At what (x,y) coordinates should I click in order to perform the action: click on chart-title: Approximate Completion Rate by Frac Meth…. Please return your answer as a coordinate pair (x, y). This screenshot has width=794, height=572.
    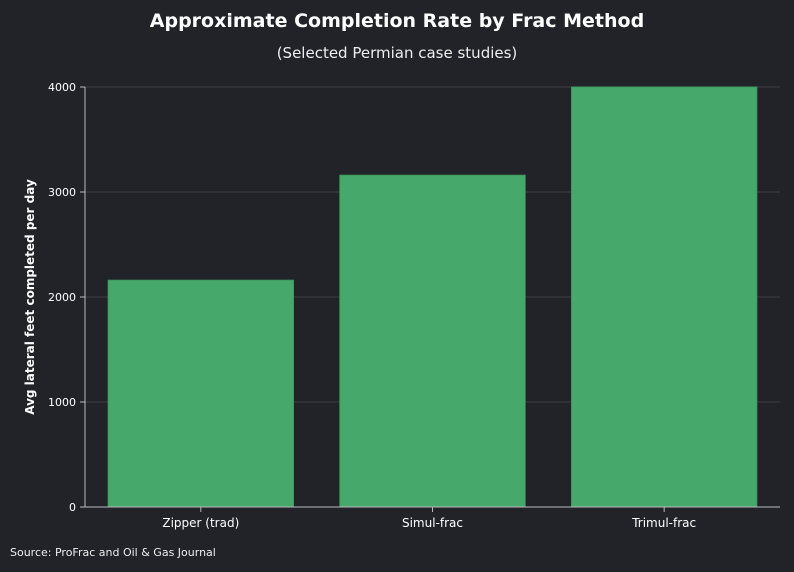
    Looking at the image, I should click on (397, 21).